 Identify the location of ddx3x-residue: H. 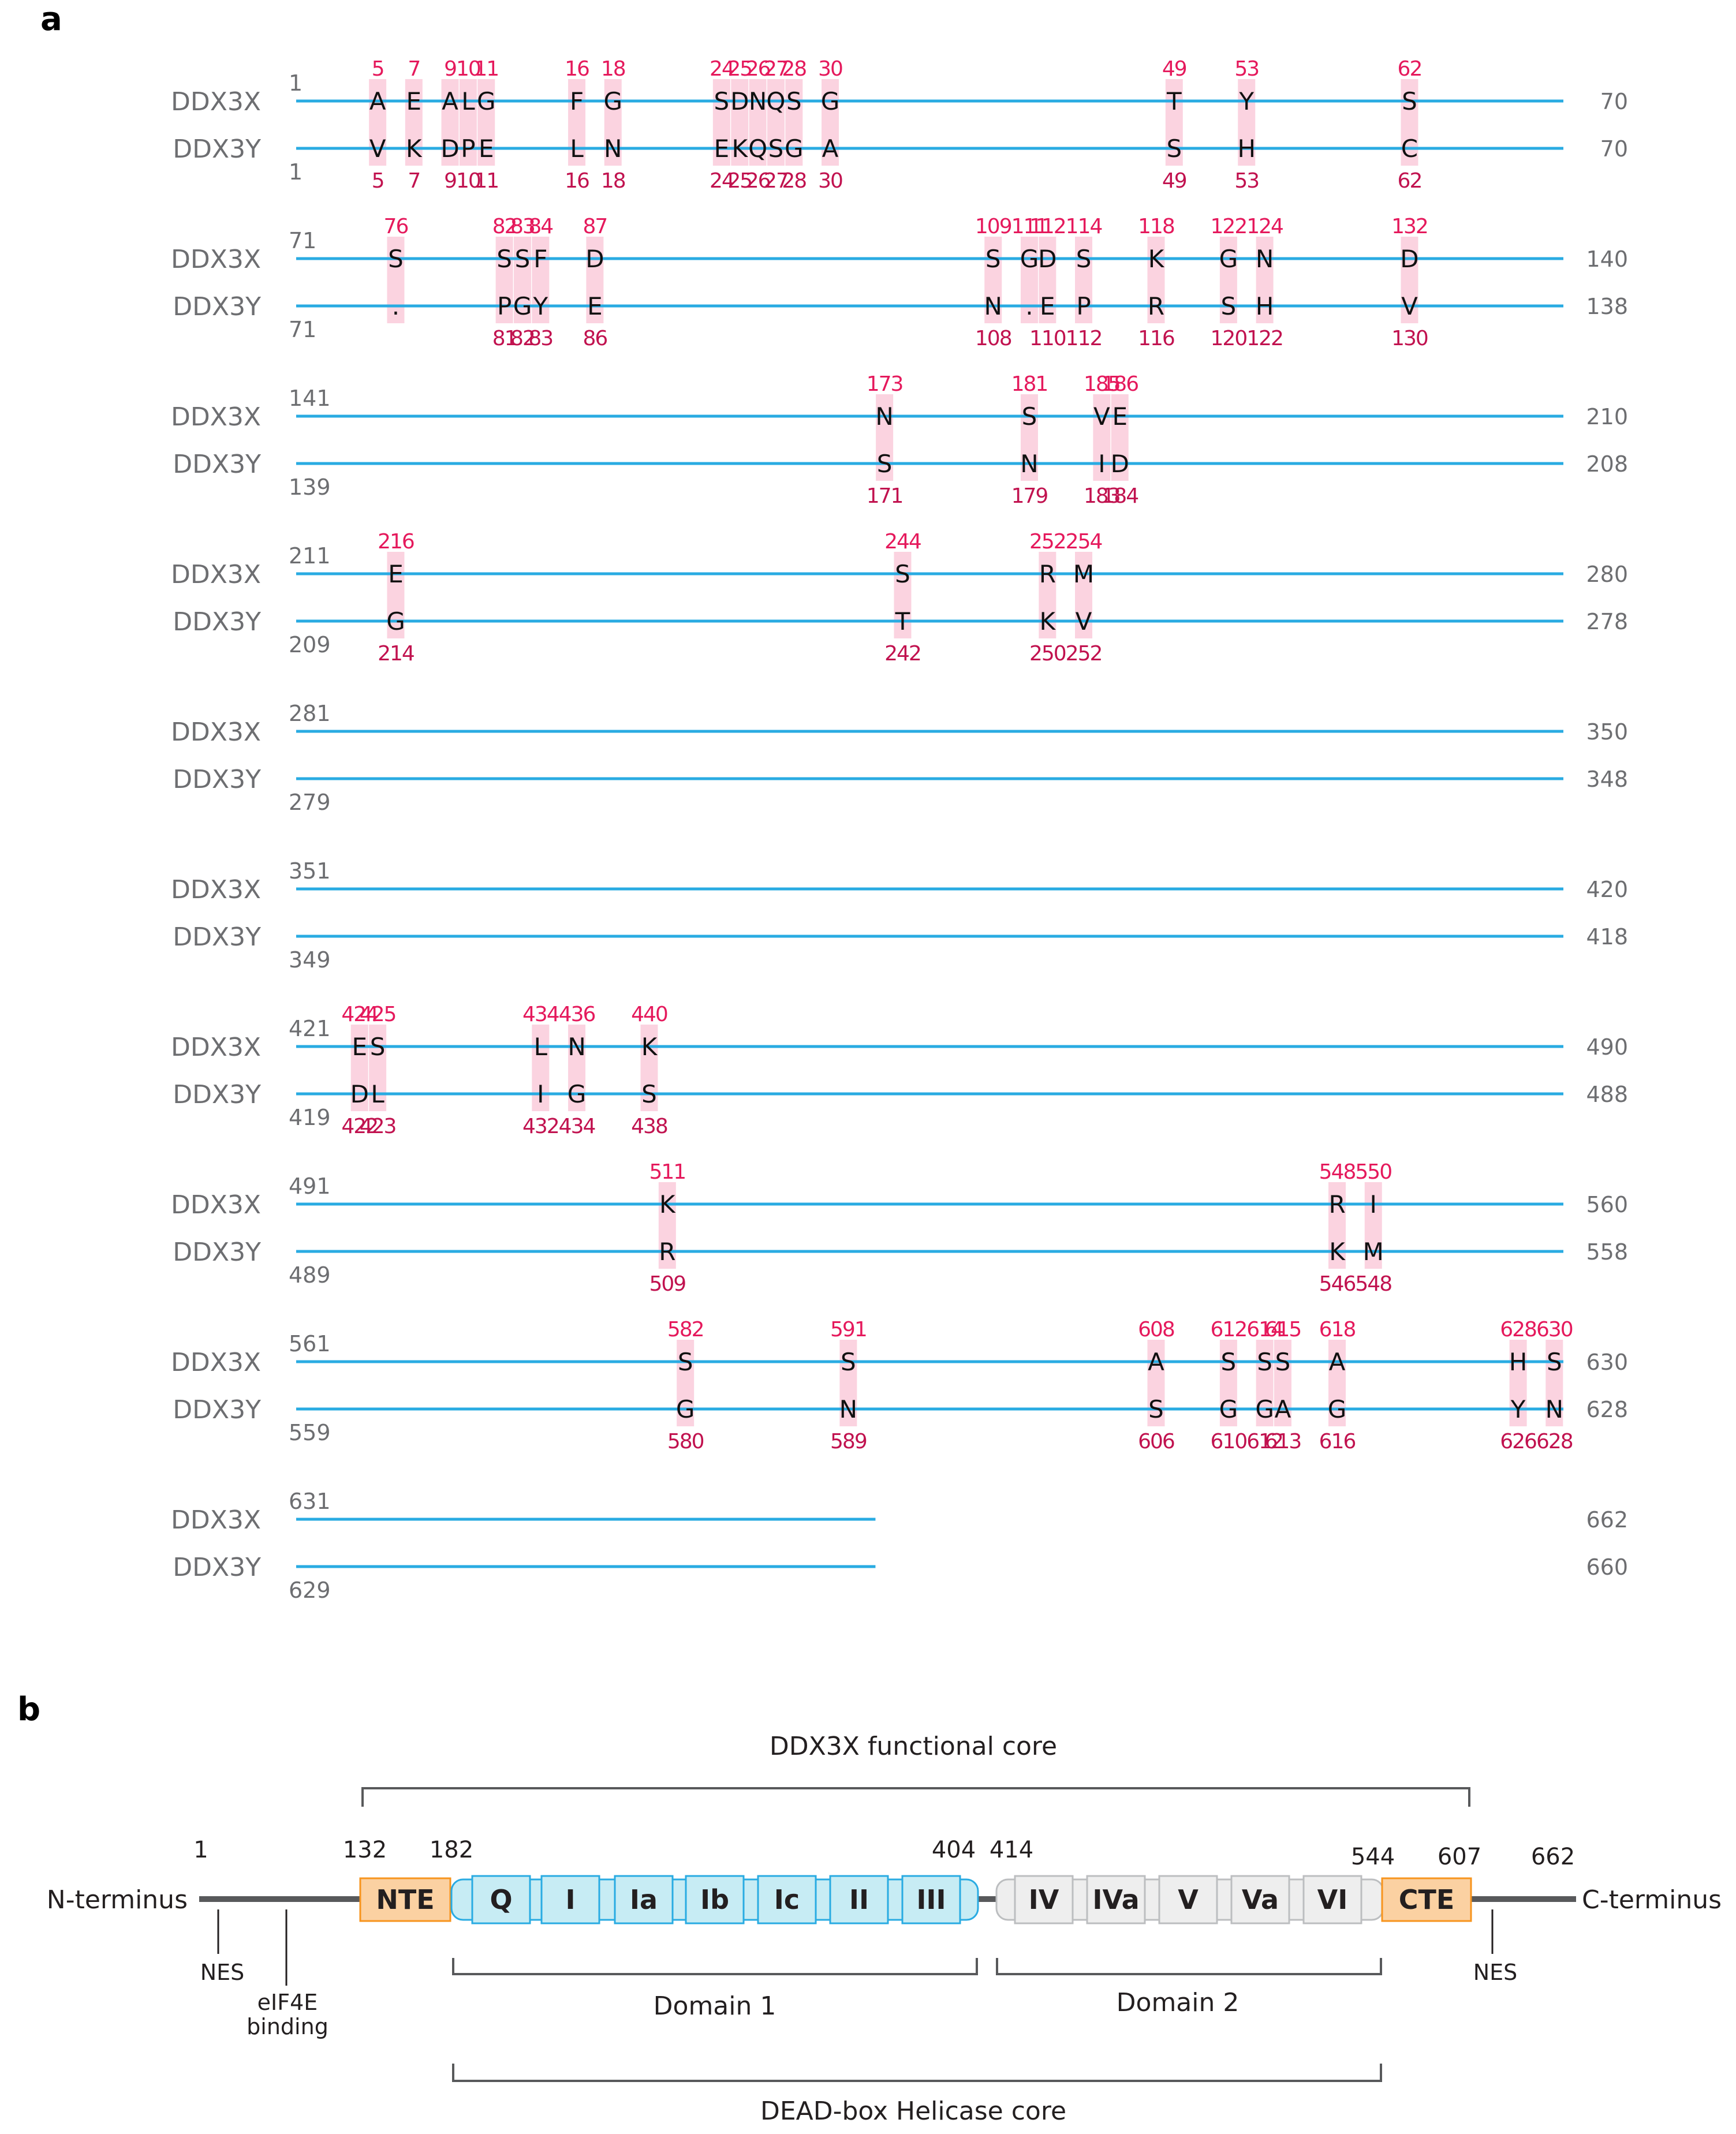
(1518, 1362).